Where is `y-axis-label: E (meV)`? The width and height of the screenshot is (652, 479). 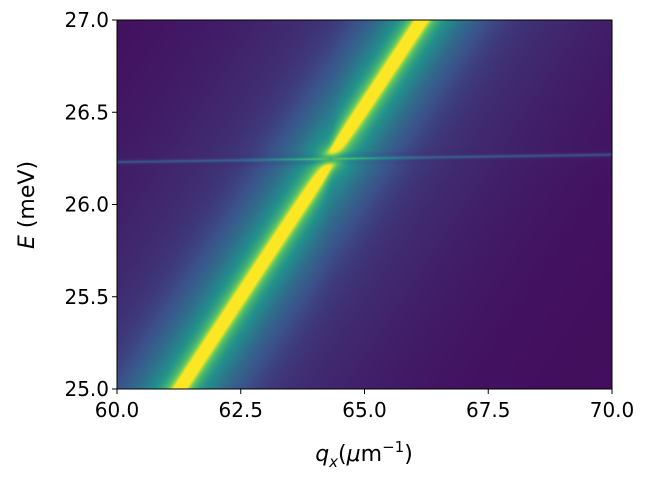 y-axis-label: E (meV) is located at coordinates (27, 205).